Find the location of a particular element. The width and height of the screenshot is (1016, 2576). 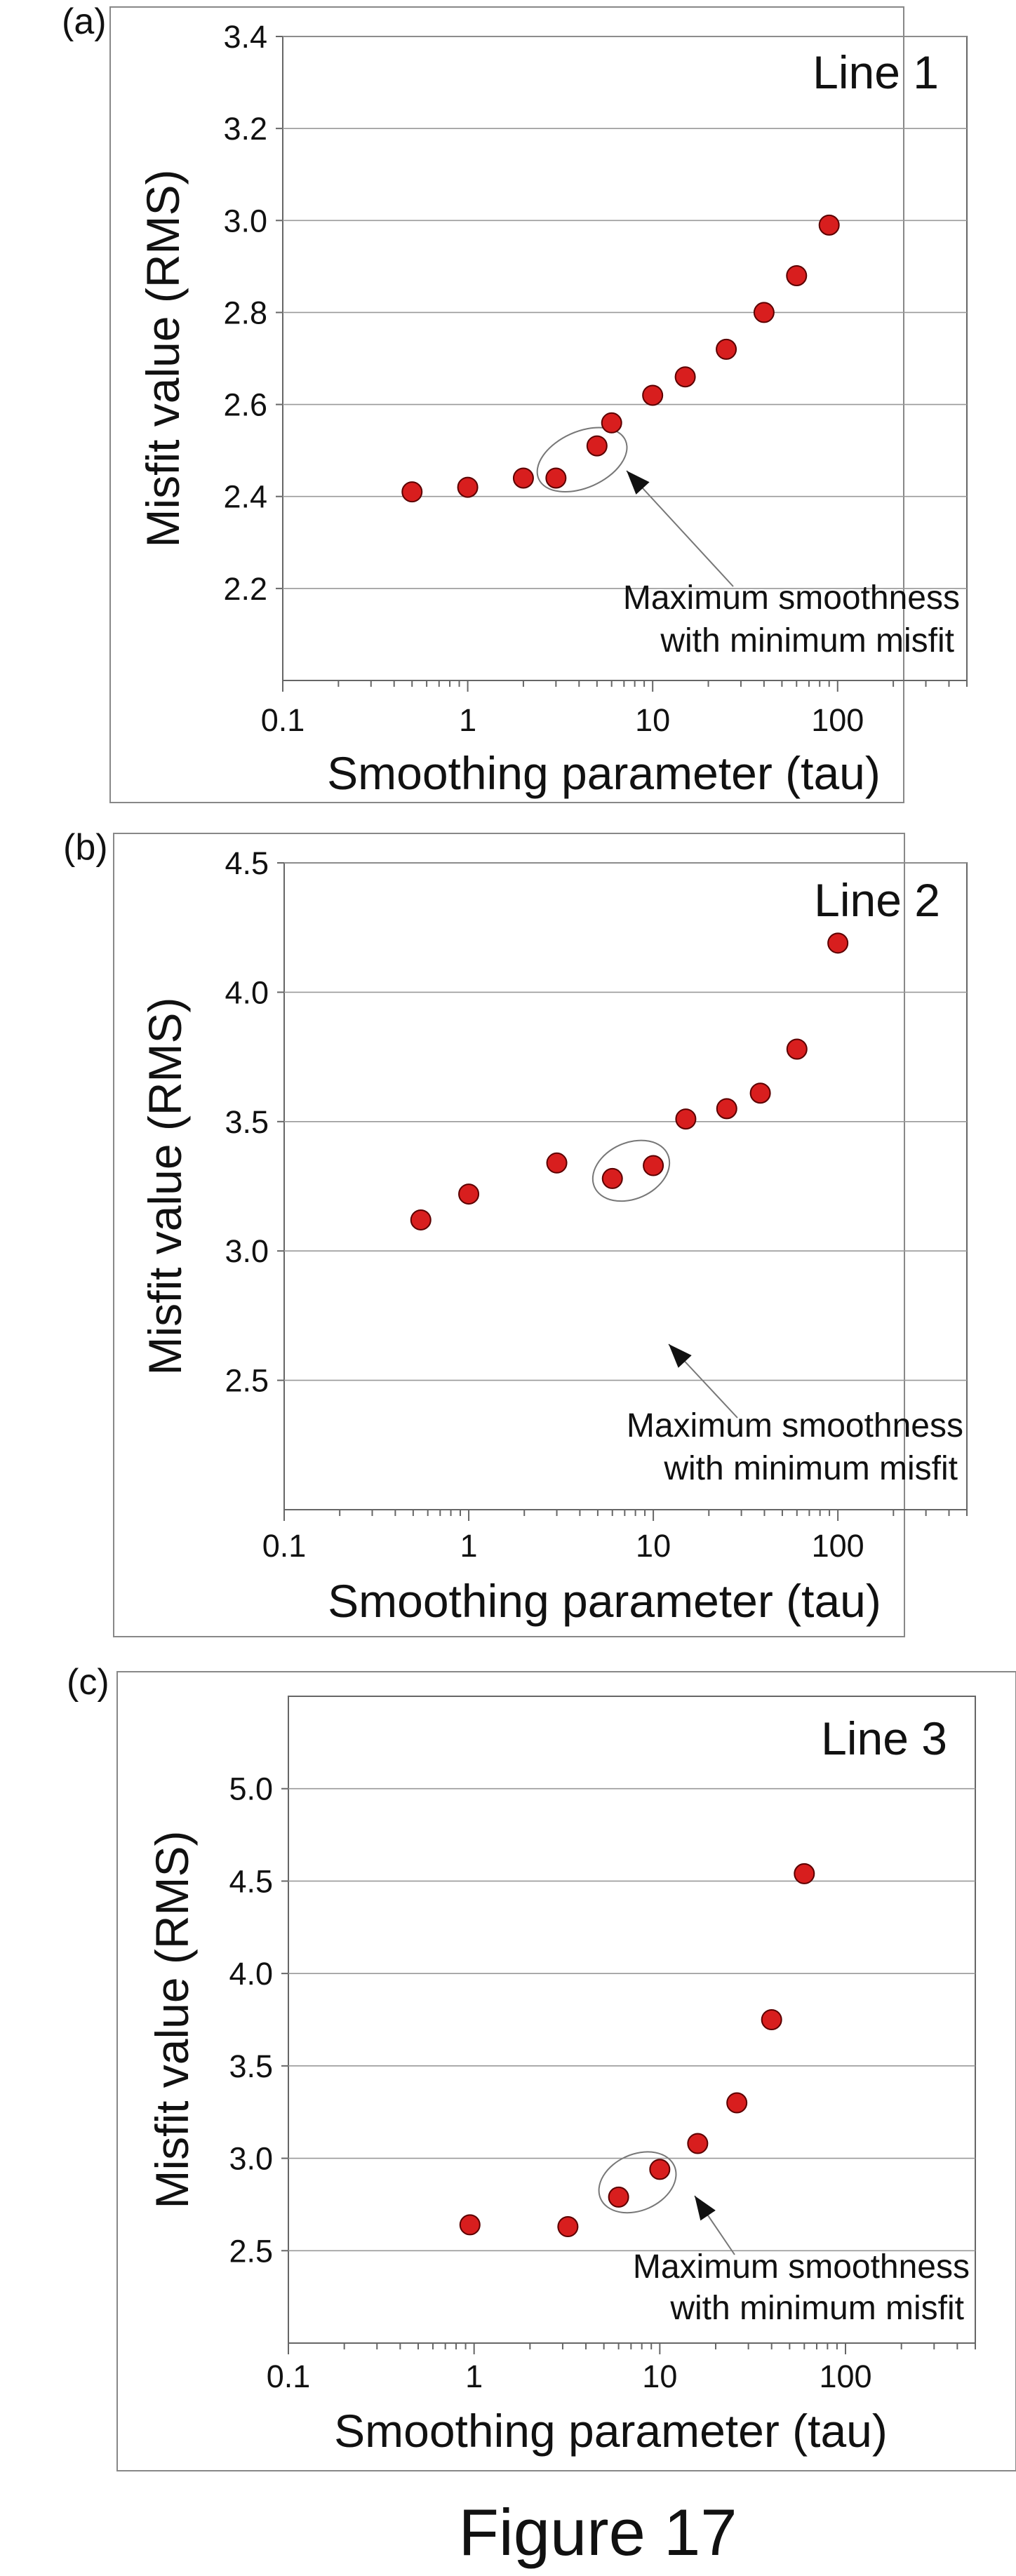

y-tick-label: 2.4 is located at coordinates (245, 497).